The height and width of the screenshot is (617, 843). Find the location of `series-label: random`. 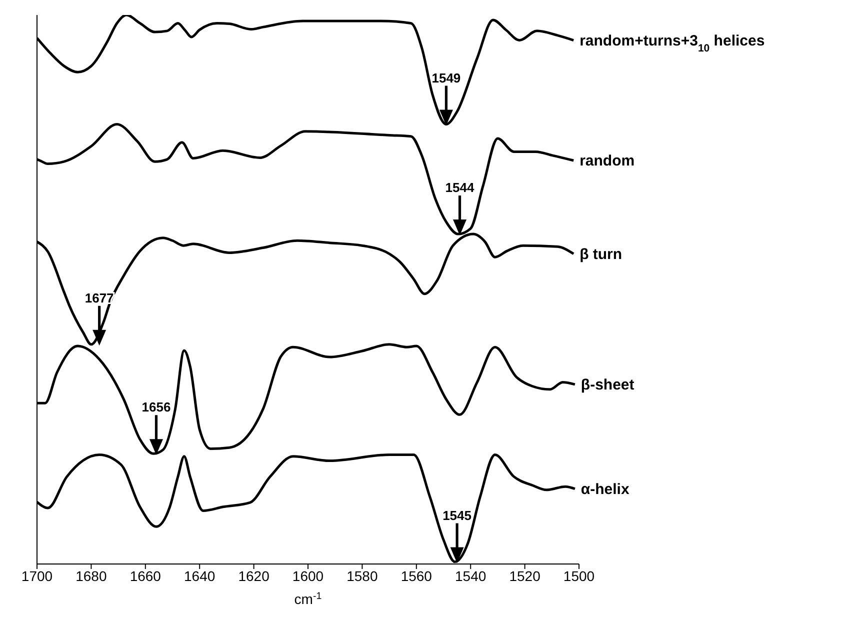

series-label: random is located at coordinates (607, 161).